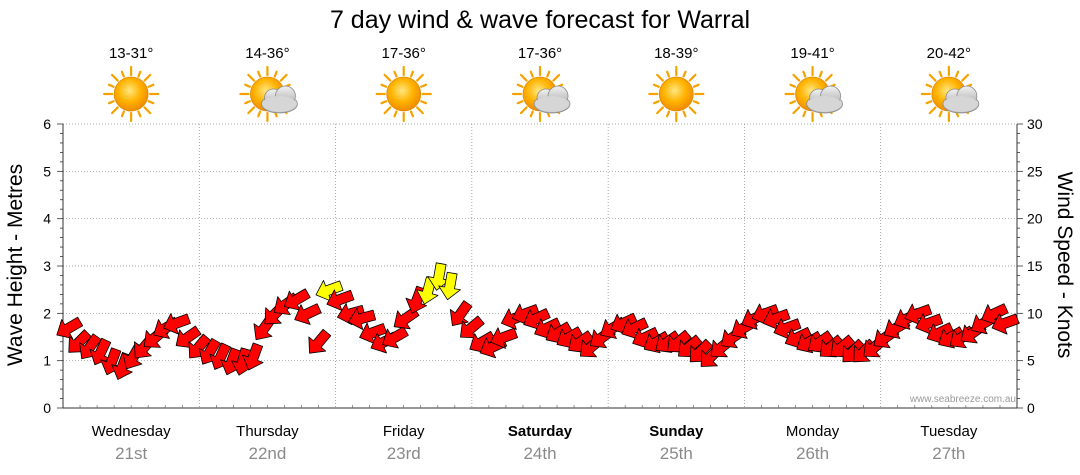 The image size is (1080, 475). What do you see at coordinates (404, 453) in the screenshot?
I see `day-date-label: 23rd` at bounding box center [404, 453].